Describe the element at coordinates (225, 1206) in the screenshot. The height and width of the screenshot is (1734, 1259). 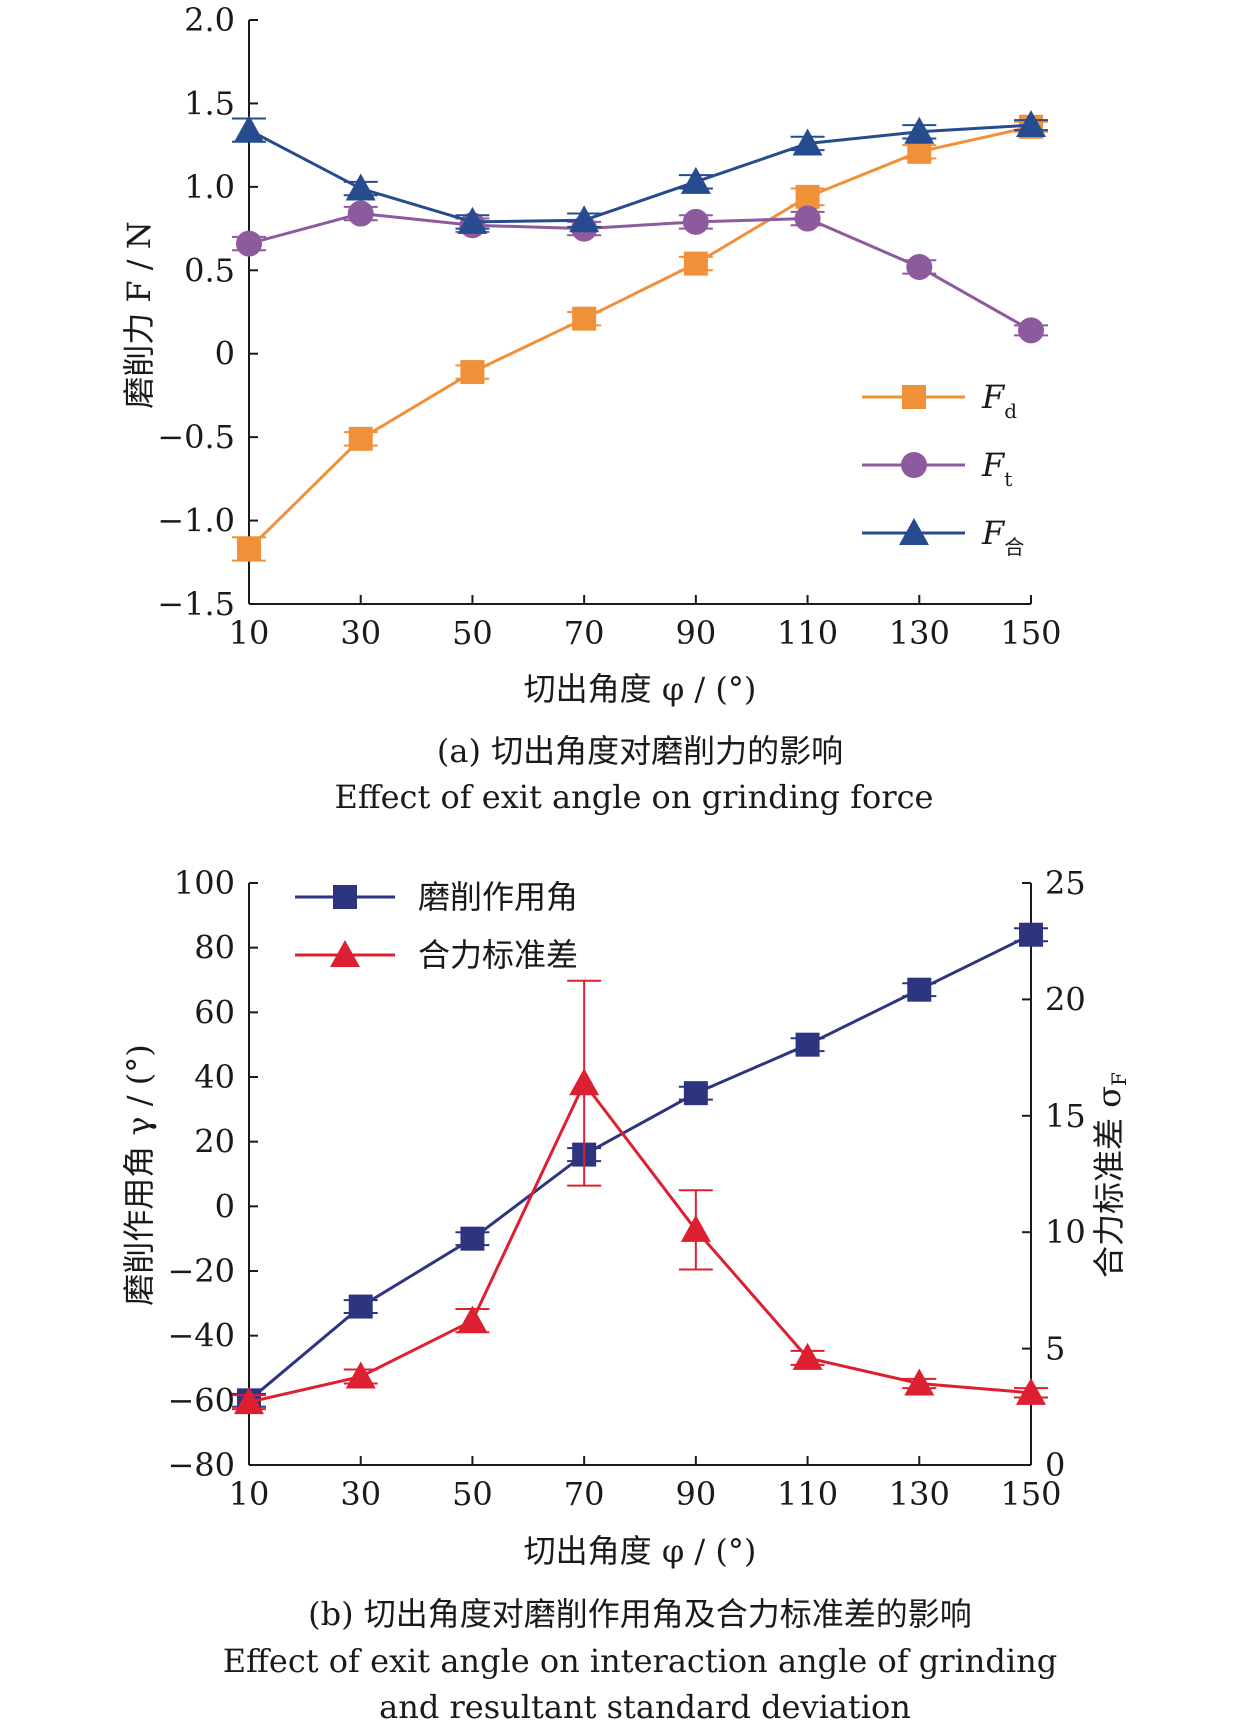
I see `b-y-tick-label: 0` at that location.